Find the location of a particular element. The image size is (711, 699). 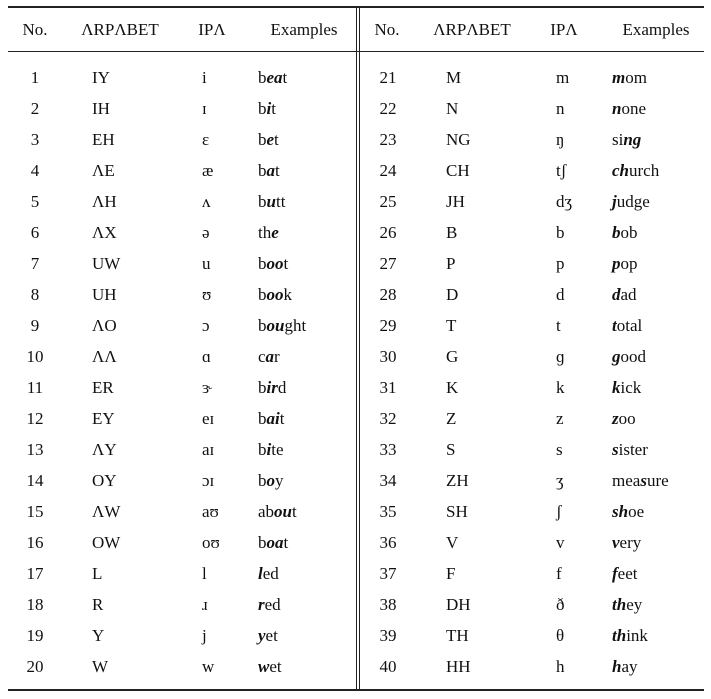

example: bite is located at coordinates (271, 450).